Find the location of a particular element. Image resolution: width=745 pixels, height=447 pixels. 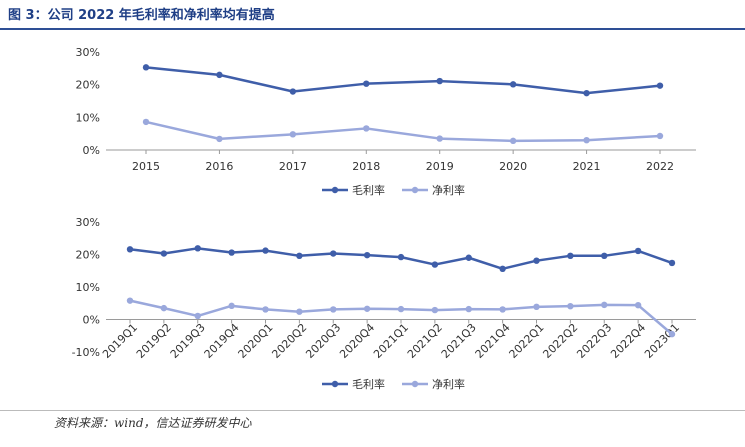

title-rule is located at coordinates (372, 29).